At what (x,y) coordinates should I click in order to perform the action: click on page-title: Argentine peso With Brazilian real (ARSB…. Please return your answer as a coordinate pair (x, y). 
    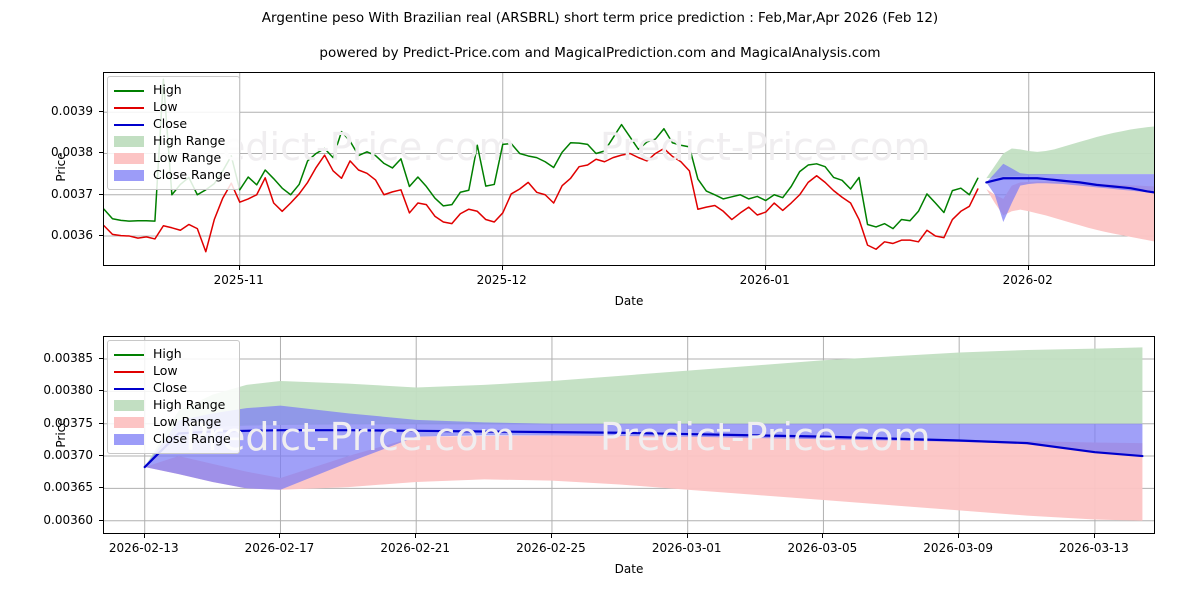
    Looking at the image, I should click on (600, 18).